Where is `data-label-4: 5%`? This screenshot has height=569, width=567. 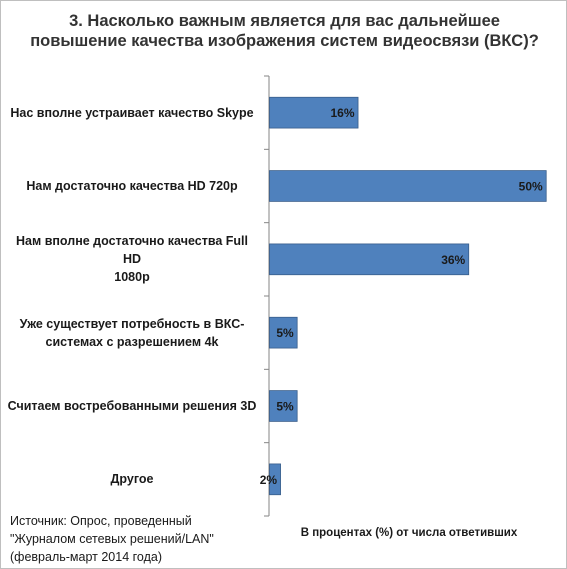 data-label-4: 5% is located at coordinates (285, 407).